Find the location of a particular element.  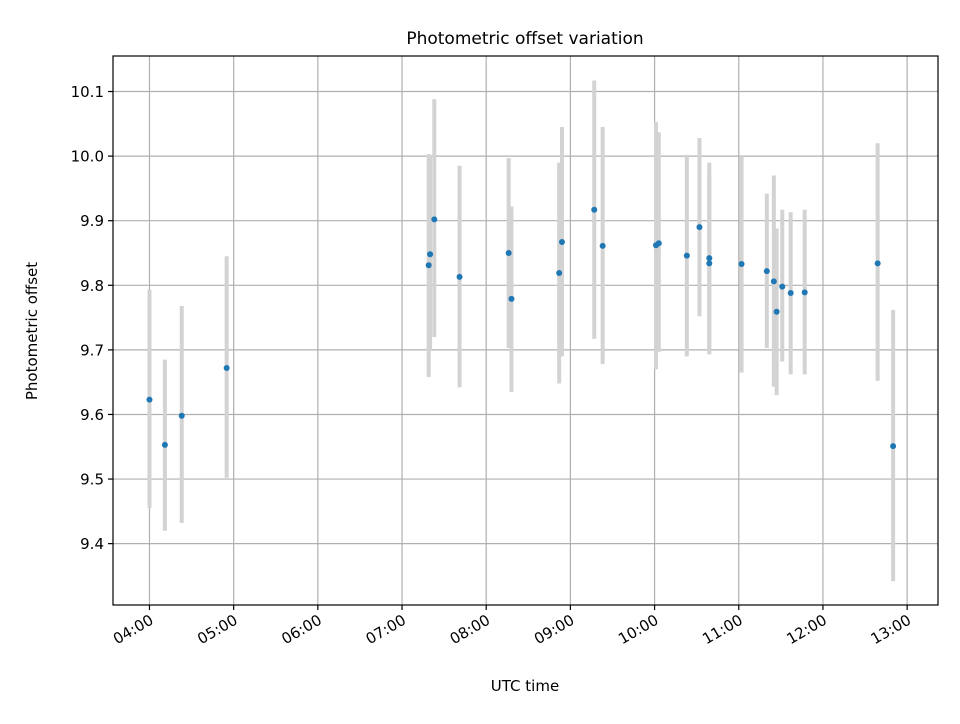

y-tick-label: 9.6 is located at coordinates (92, 415).